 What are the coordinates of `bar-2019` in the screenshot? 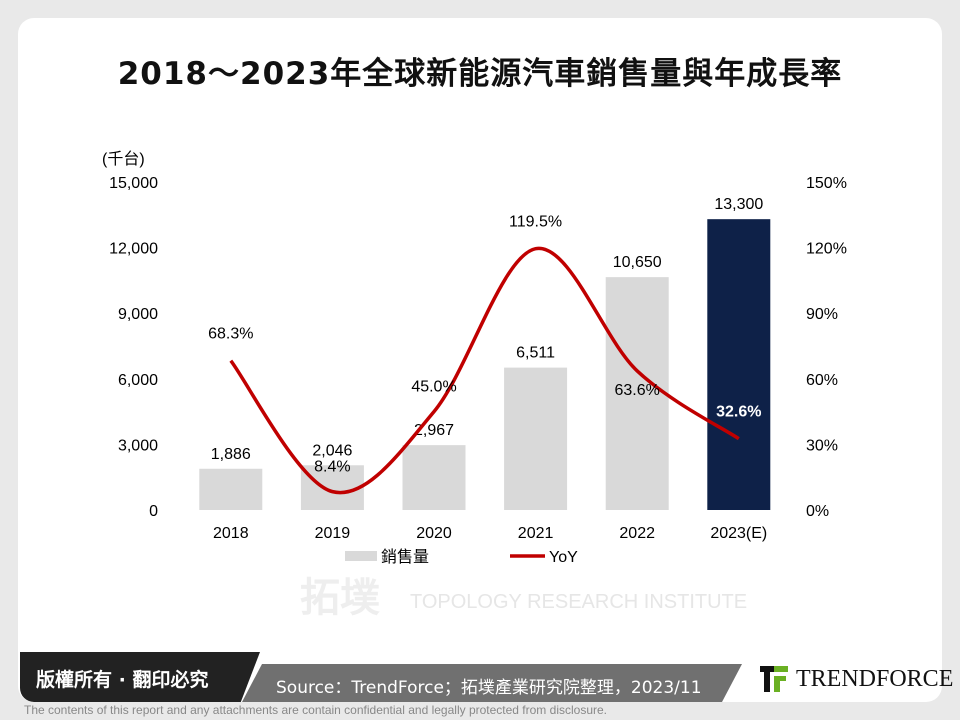 It's located at (332, 487).